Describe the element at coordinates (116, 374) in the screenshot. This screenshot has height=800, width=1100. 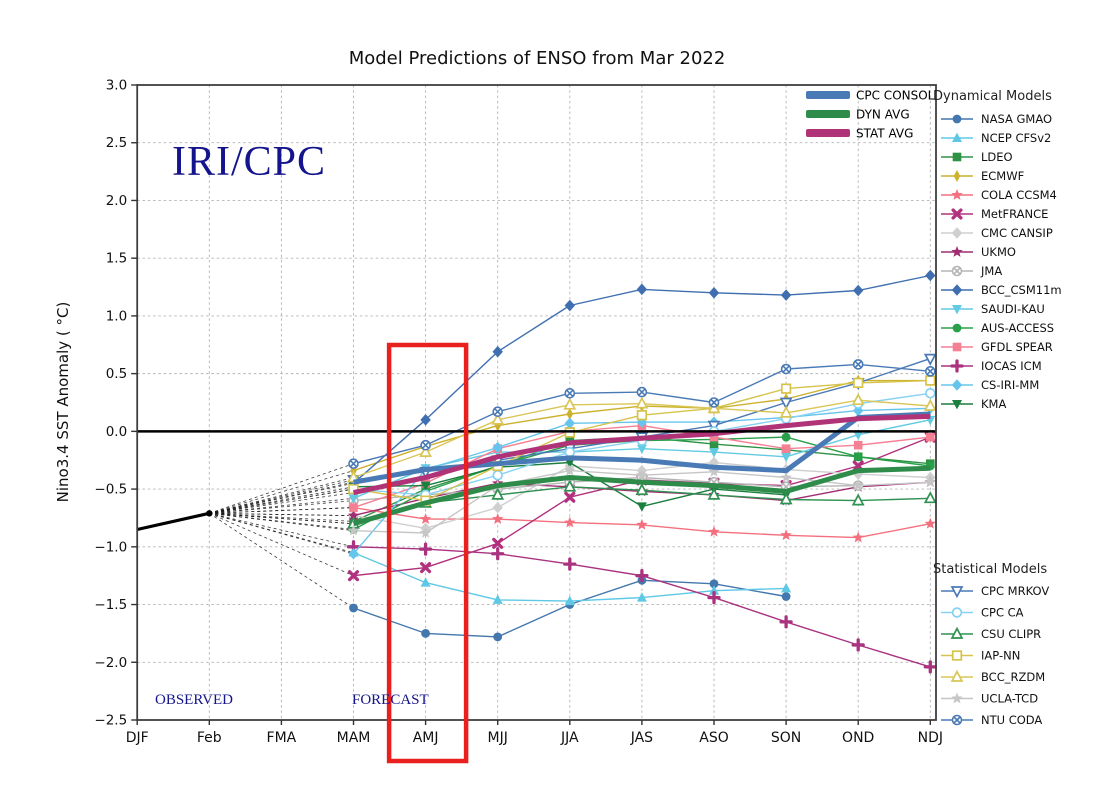
I see `y-tick: 0.5` at that location.